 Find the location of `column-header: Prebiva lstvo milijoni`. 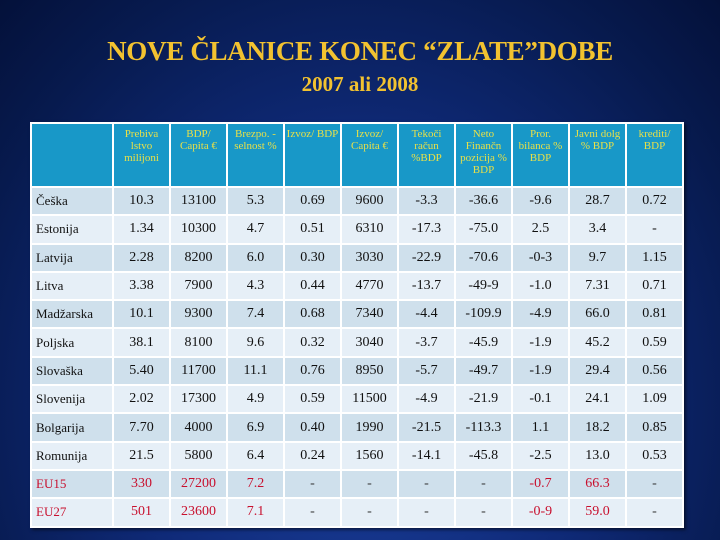

column-header: Prebiva lstvo milijoni is located at coordinates (141, 155).